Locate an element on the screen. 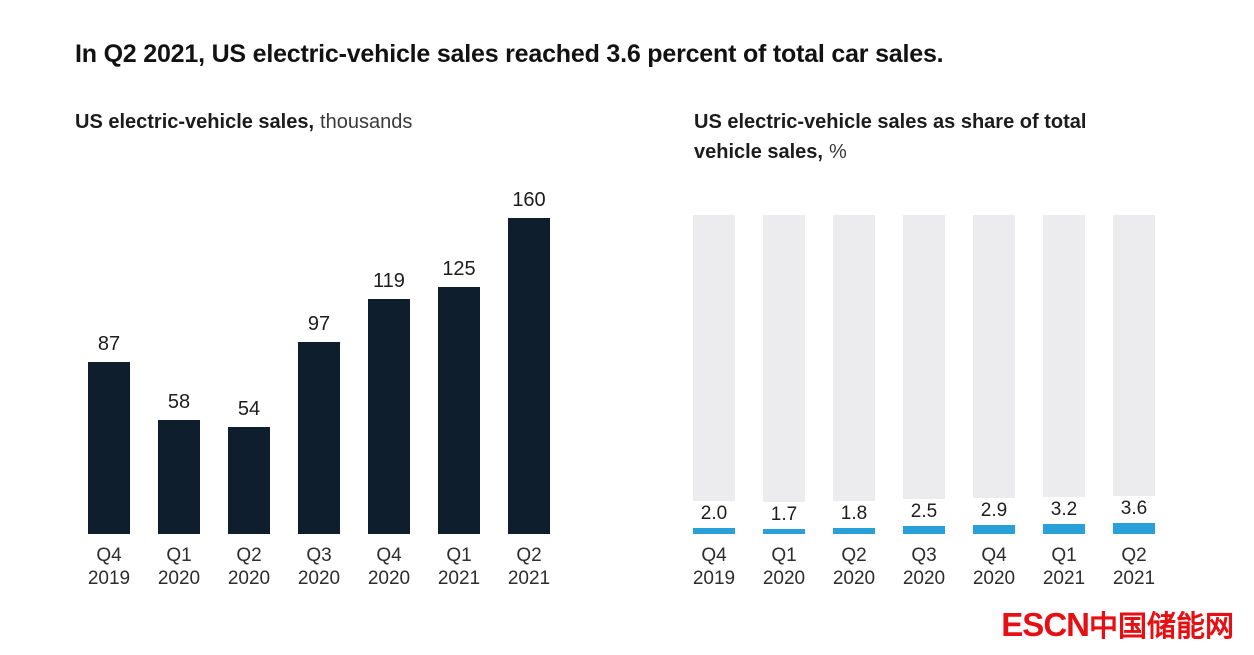  ev-sales-category-line: Q3 is located at coordinates (319, 555).